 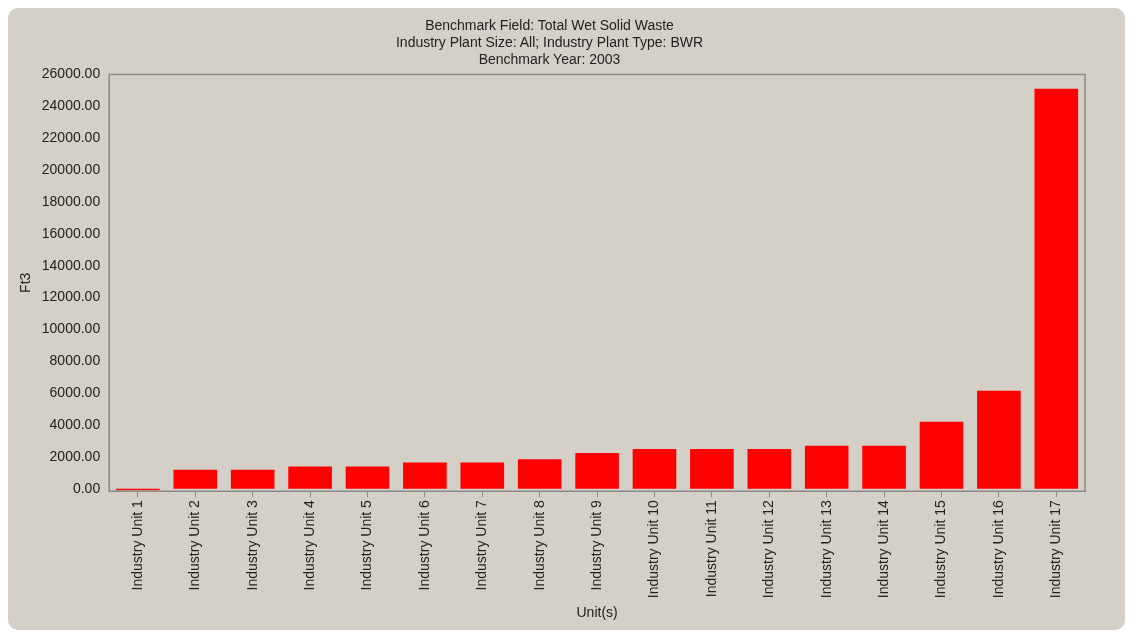 What do you see at coordinates (71, 168) in the screenshot?
I see `y-tick-label: 20000.00` at bounding box center [71, 168].